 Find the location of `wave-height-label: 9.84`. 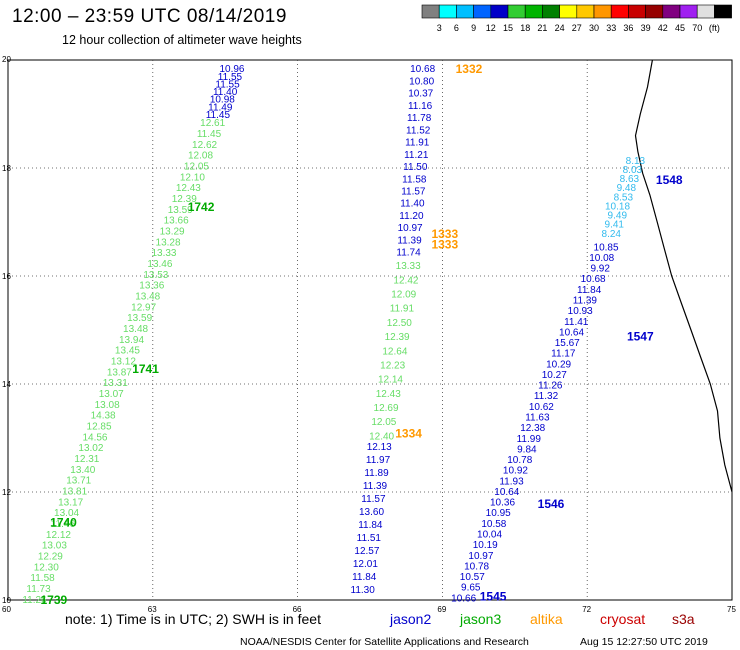

wave-height-label: 9.84 is located at coordinates (527, 449).